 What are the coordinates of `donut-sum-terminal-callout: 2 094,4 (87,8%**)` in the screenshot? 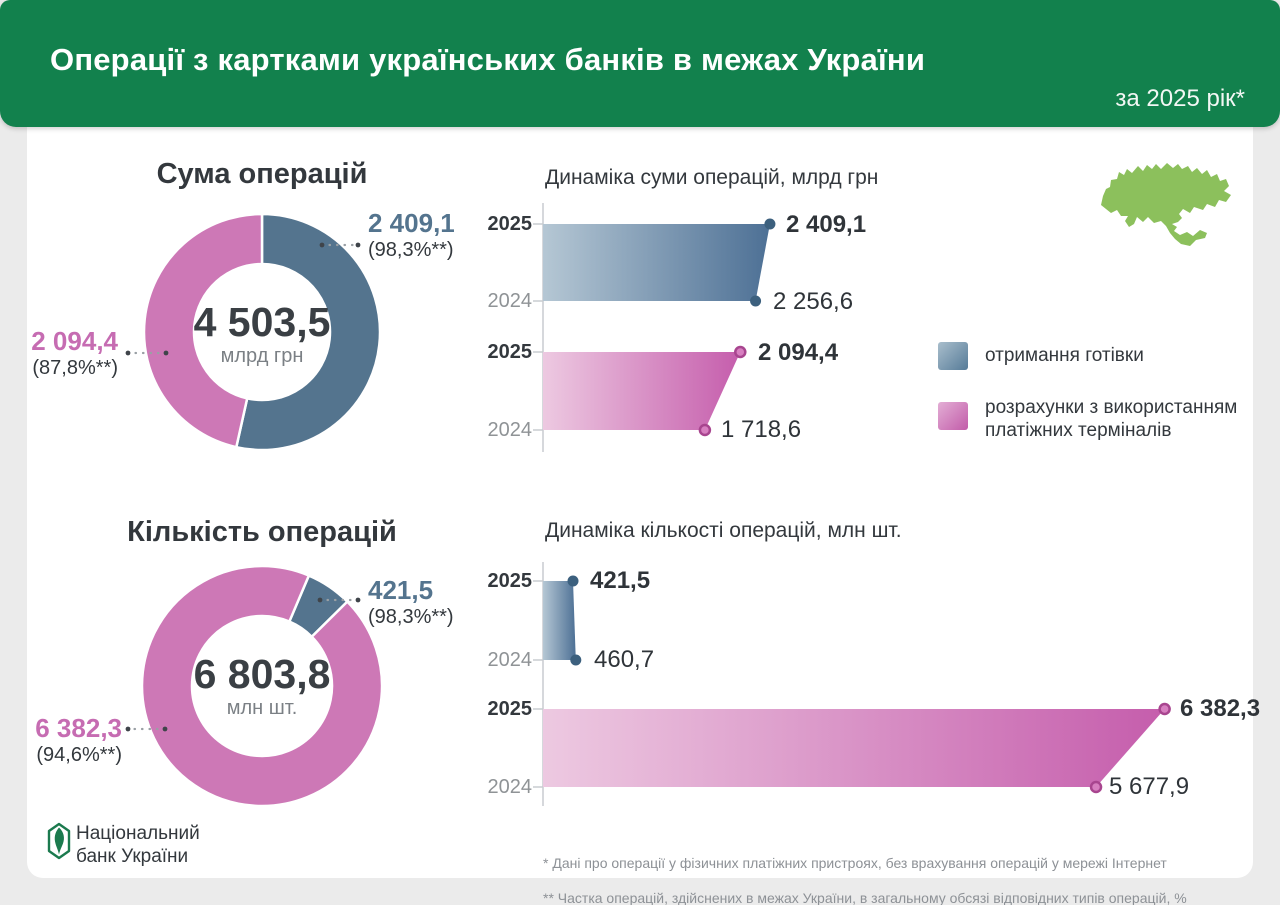 It's located at (73, 354).